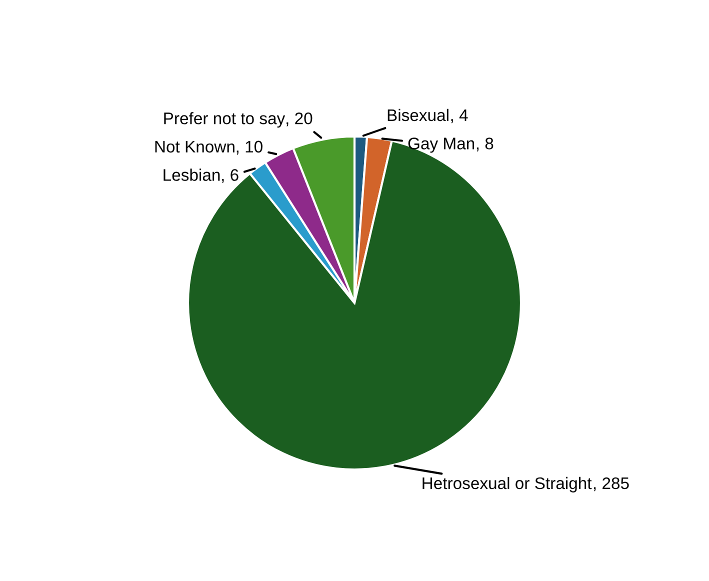  I want to click on data-label: , 6, so click(230, 176).